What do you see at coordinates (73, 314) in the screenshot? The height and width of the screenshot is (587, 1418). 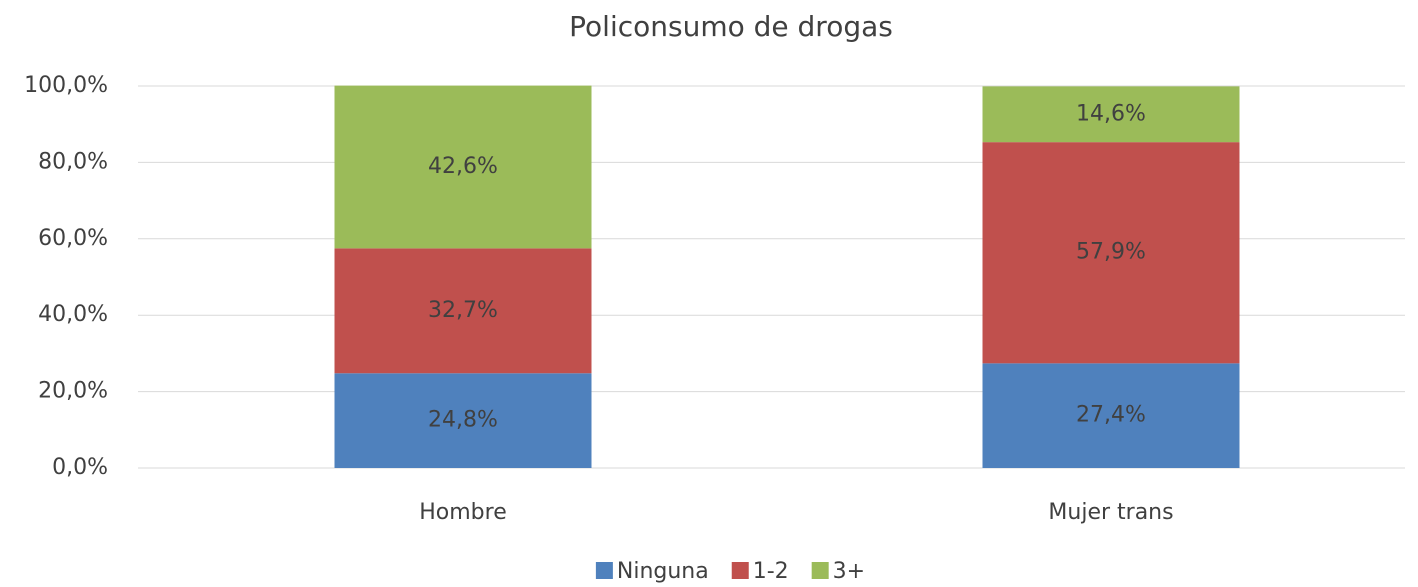 I see `y-tick-label: 40,0%` at bounding box center [73, 314].